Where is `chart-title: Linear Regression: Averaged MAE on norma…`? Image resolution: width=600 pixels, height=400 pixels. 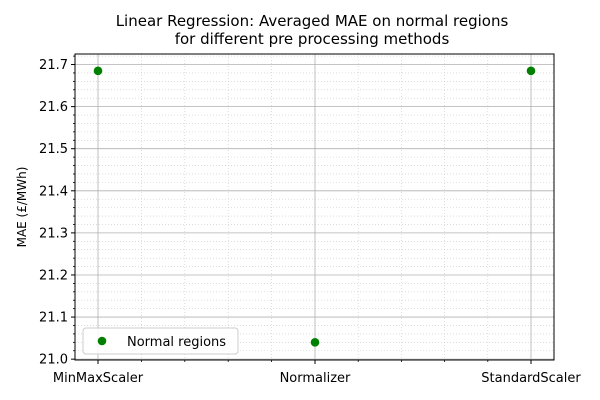 chart-title: Linear Regression: Averaged MAE on norma… is located at coordinates (312, 30).